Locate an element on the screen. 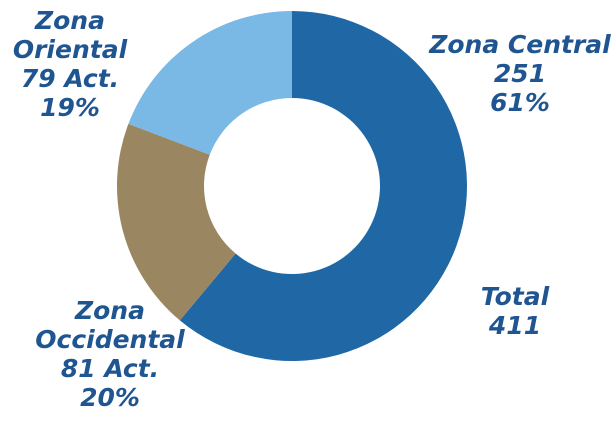  value-label: 251 is located at coordinates (520, 73).